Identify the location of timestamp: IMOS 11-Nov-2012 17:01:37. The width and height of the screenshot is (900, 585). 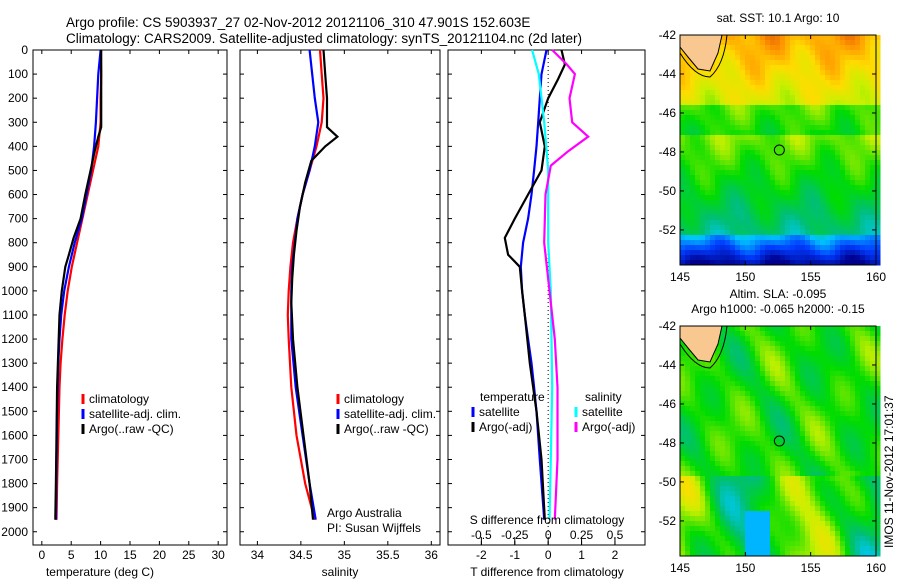
(889, 471).